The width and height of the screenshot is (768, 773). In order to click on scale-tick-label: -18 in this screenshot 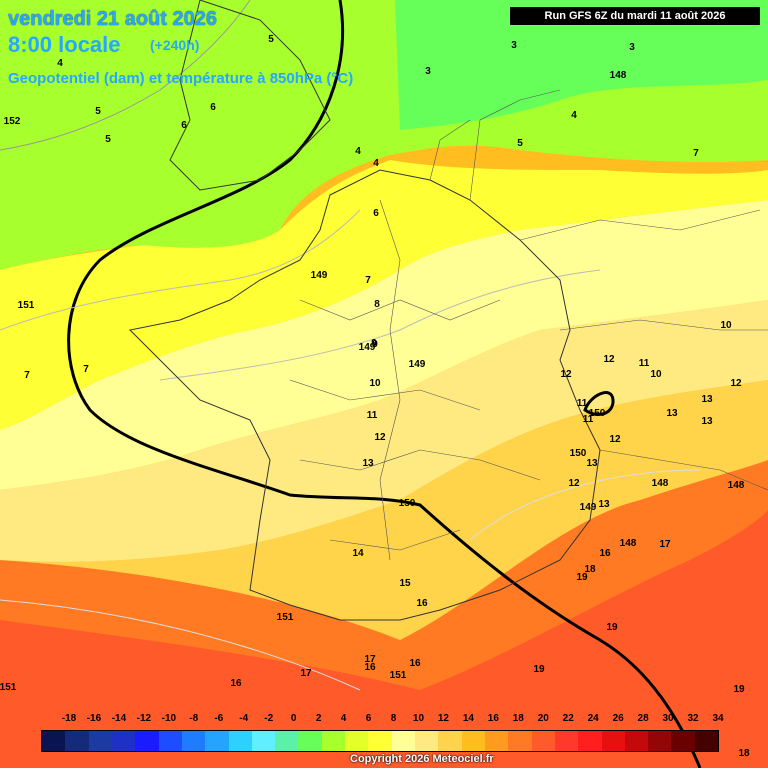, I will do `click(69, 718)`.